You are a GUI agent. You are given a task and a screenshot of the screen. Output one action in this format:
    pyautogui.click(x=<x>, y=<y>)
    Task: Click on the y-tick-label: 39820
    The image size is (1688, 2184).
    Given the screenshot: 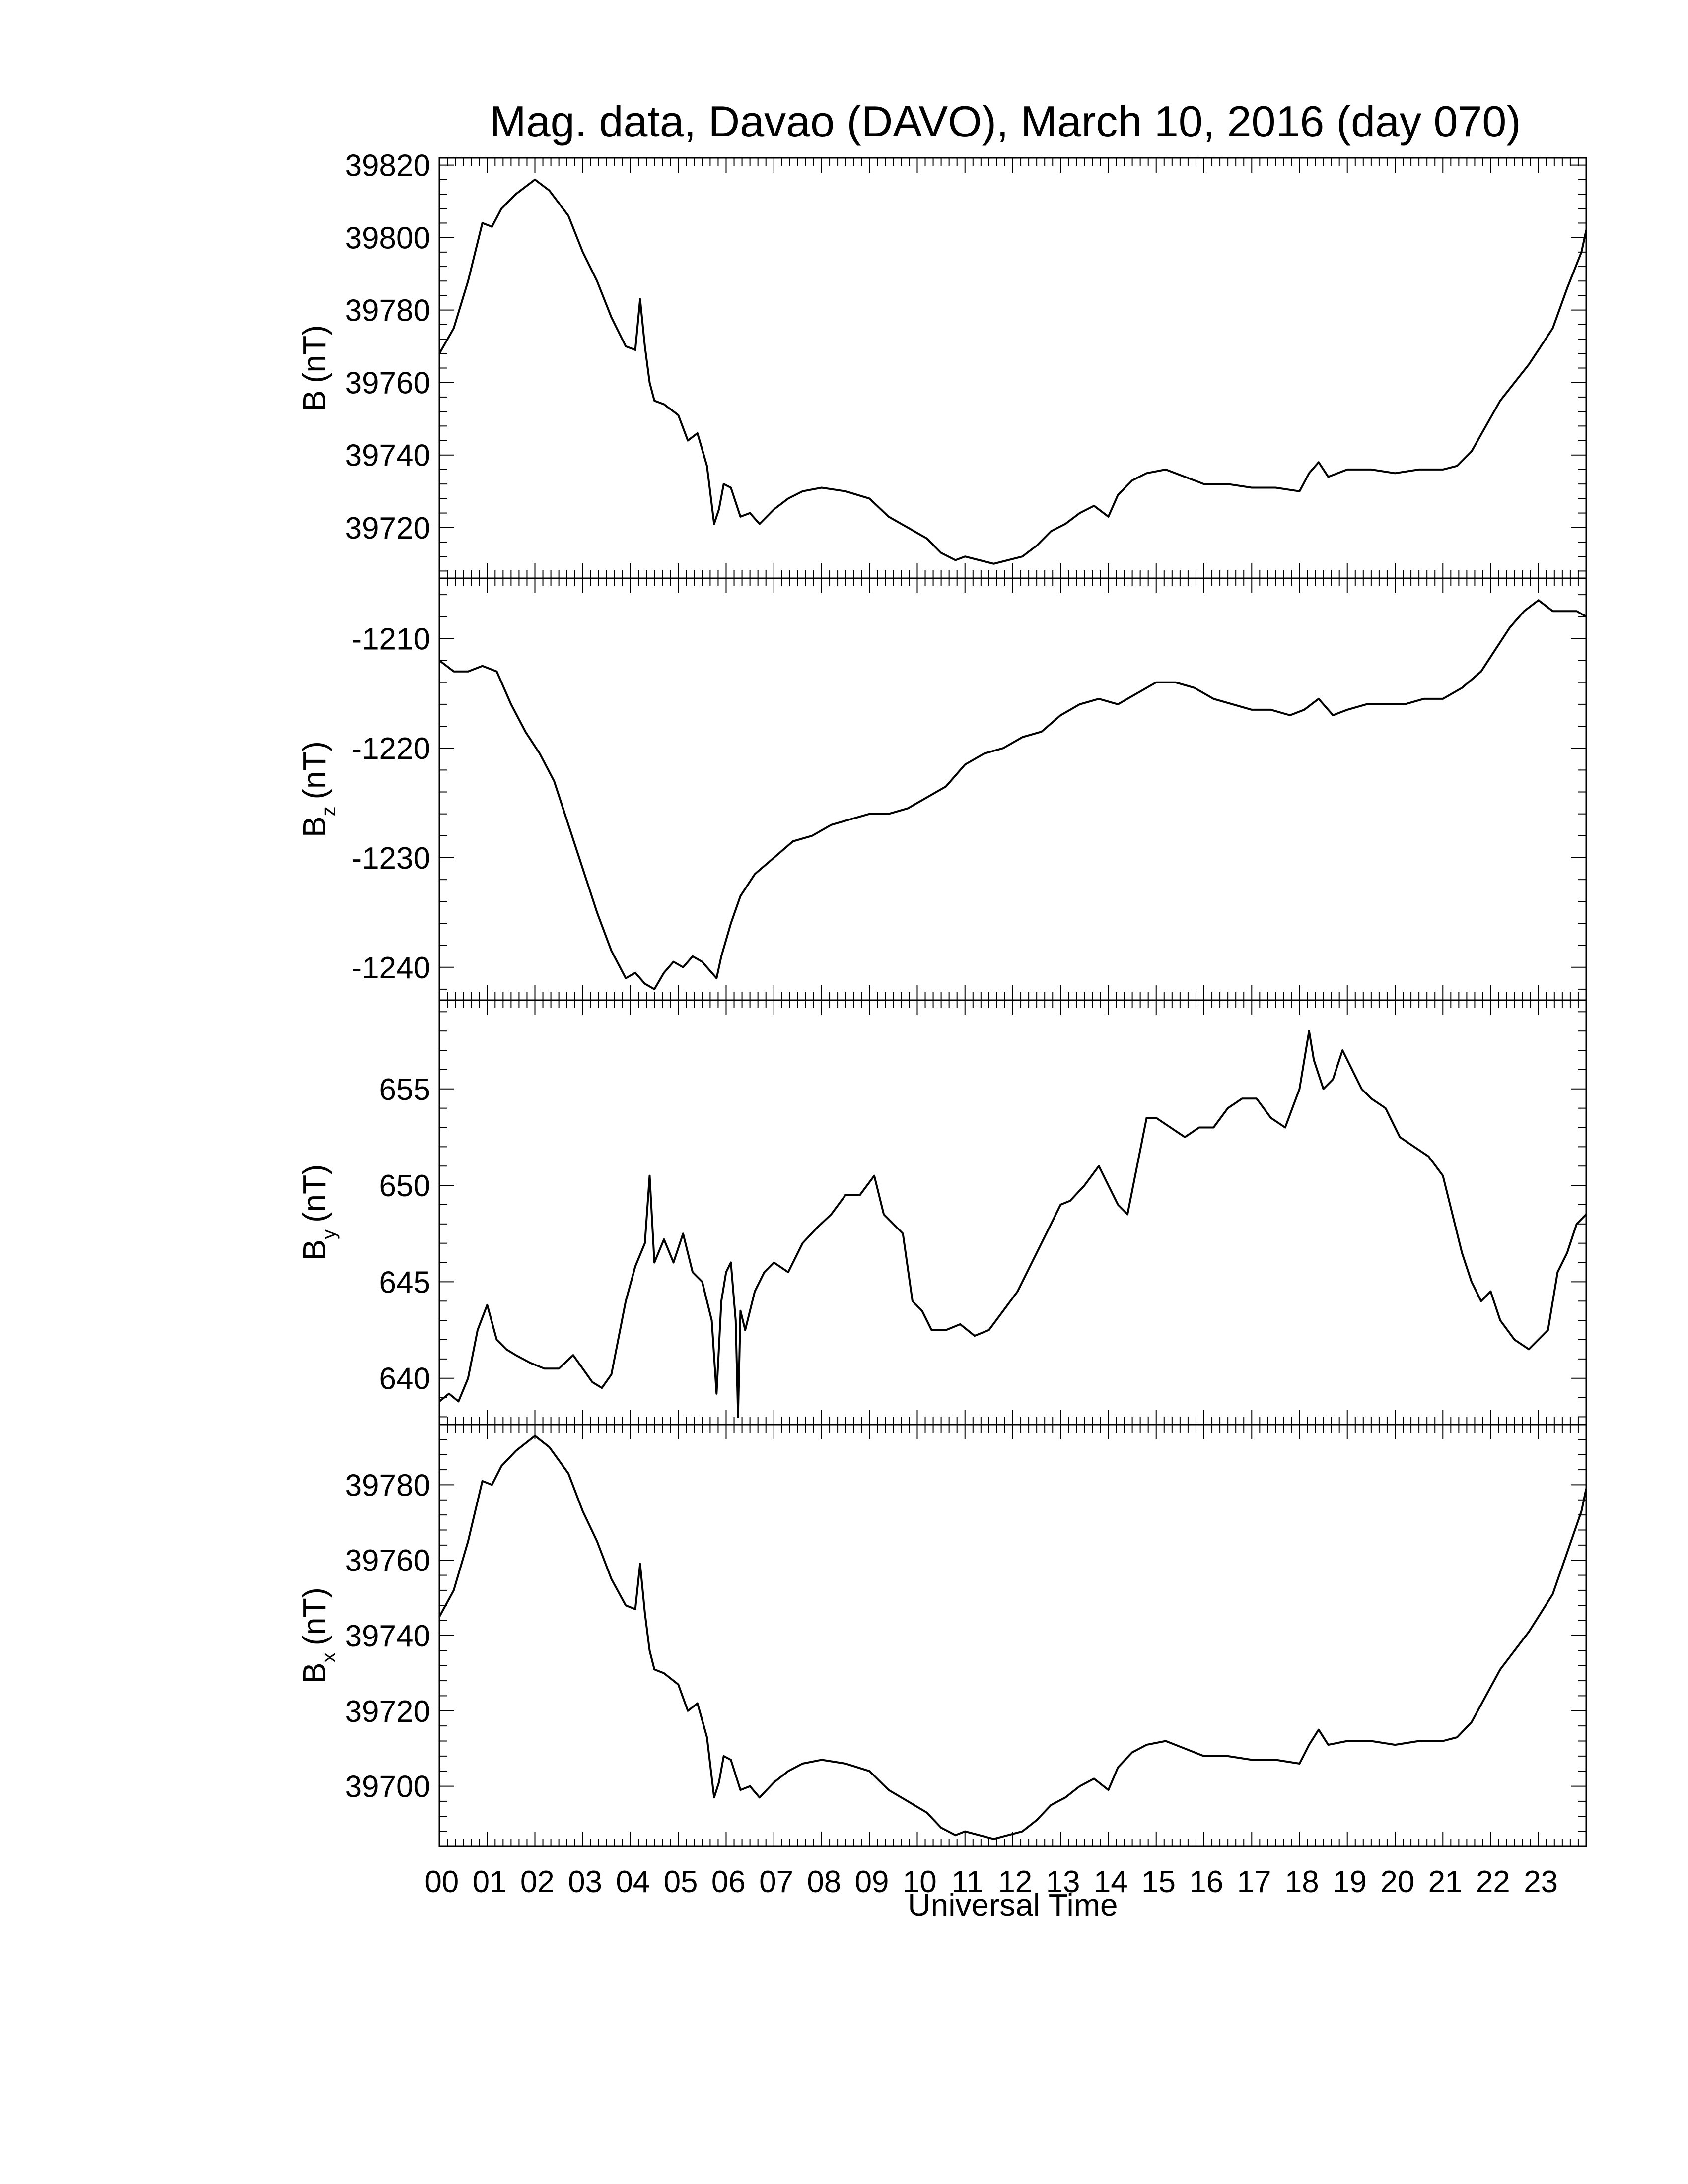 What is the action you would take?
    pyautogui.click(x=387, y=166)
    